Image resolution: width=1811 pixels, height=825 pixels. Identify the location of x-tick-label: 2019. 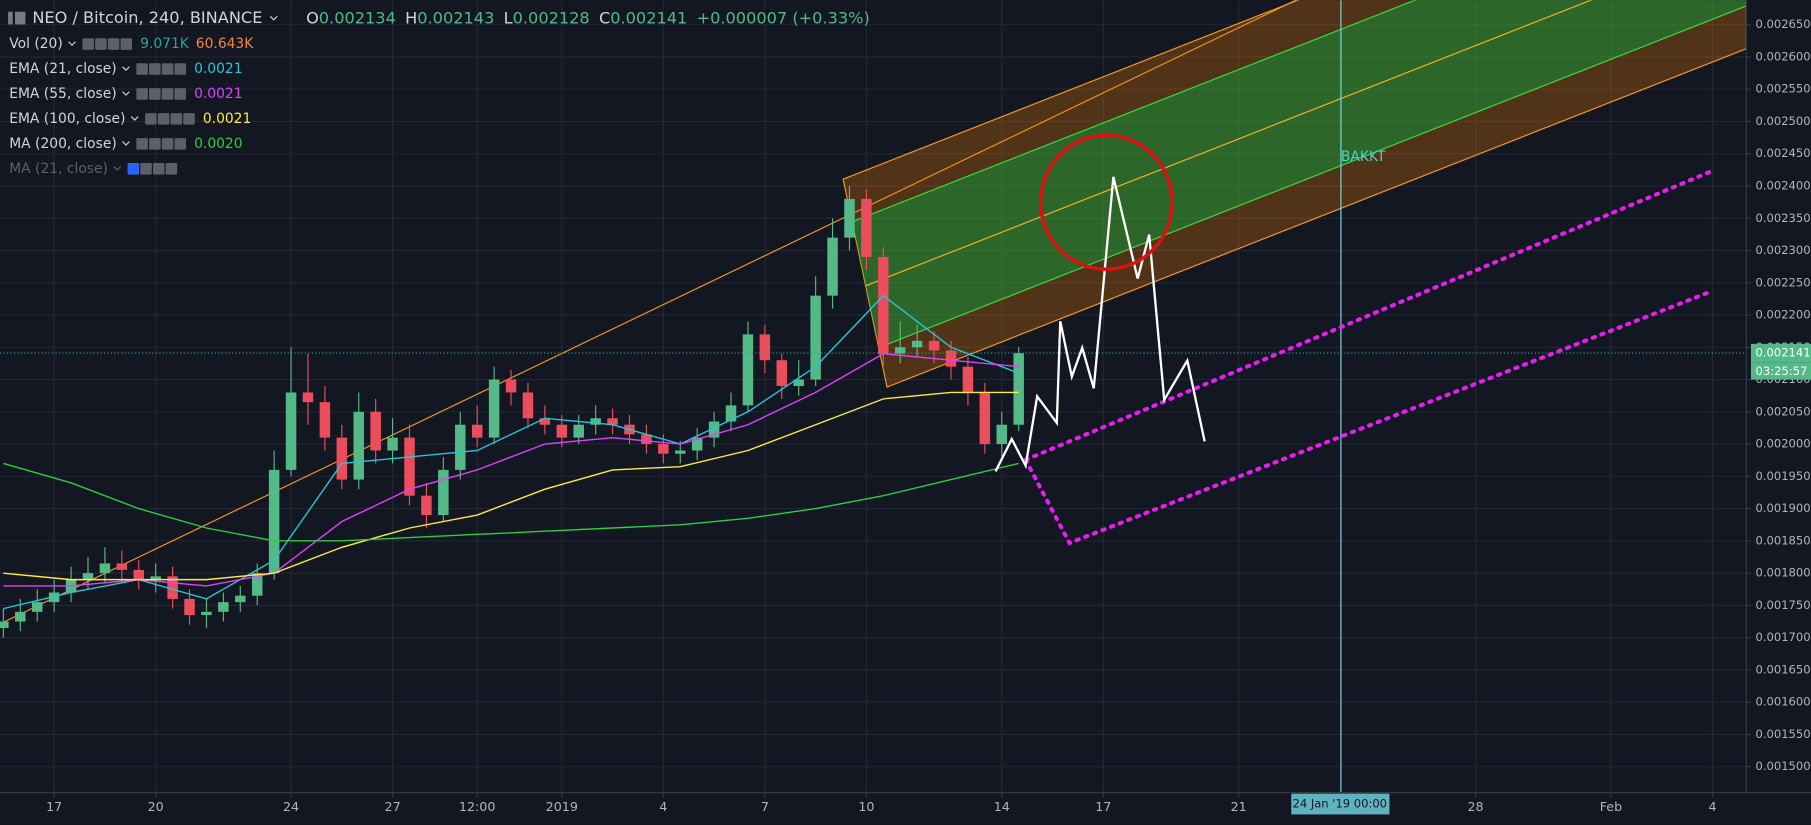
(562, 806).